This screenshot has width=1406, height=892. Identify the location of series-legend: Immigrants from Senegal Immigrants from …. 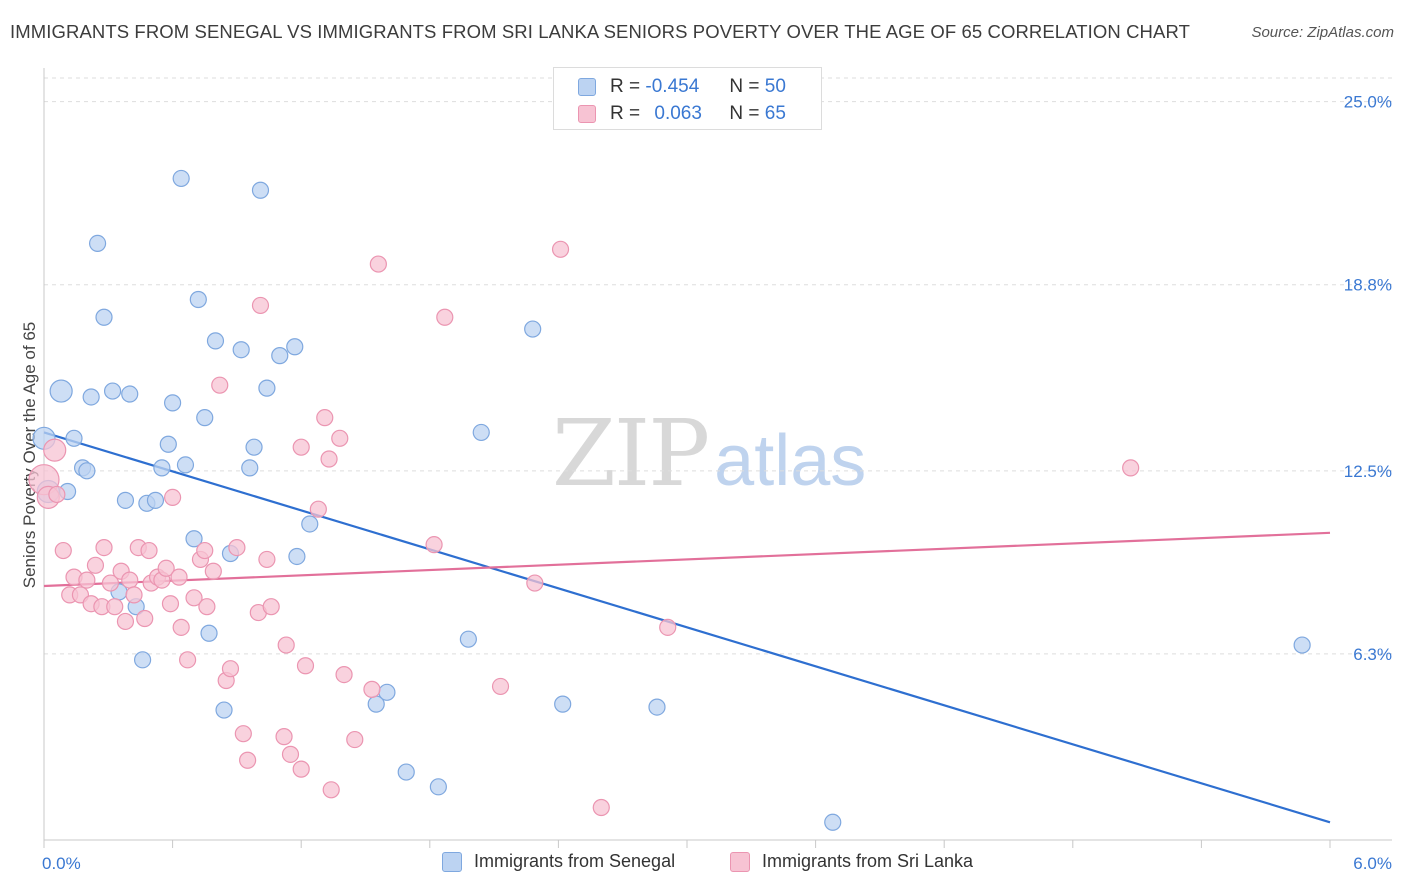
(703, 864).